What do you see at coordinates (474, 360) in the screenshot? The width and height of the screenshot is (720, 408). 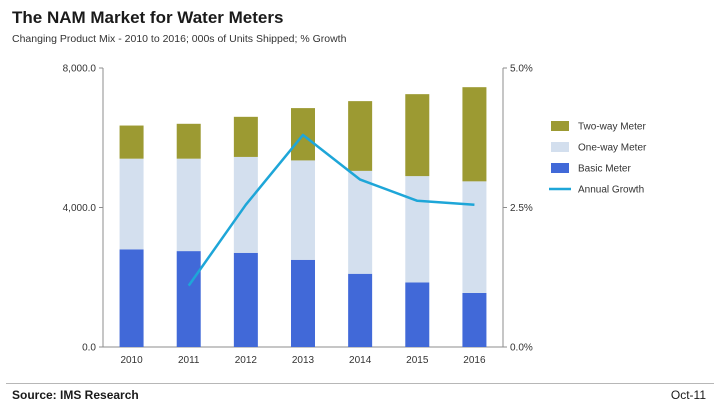 I see `x-tick-label: 2016` at bounding box center [474, 360].